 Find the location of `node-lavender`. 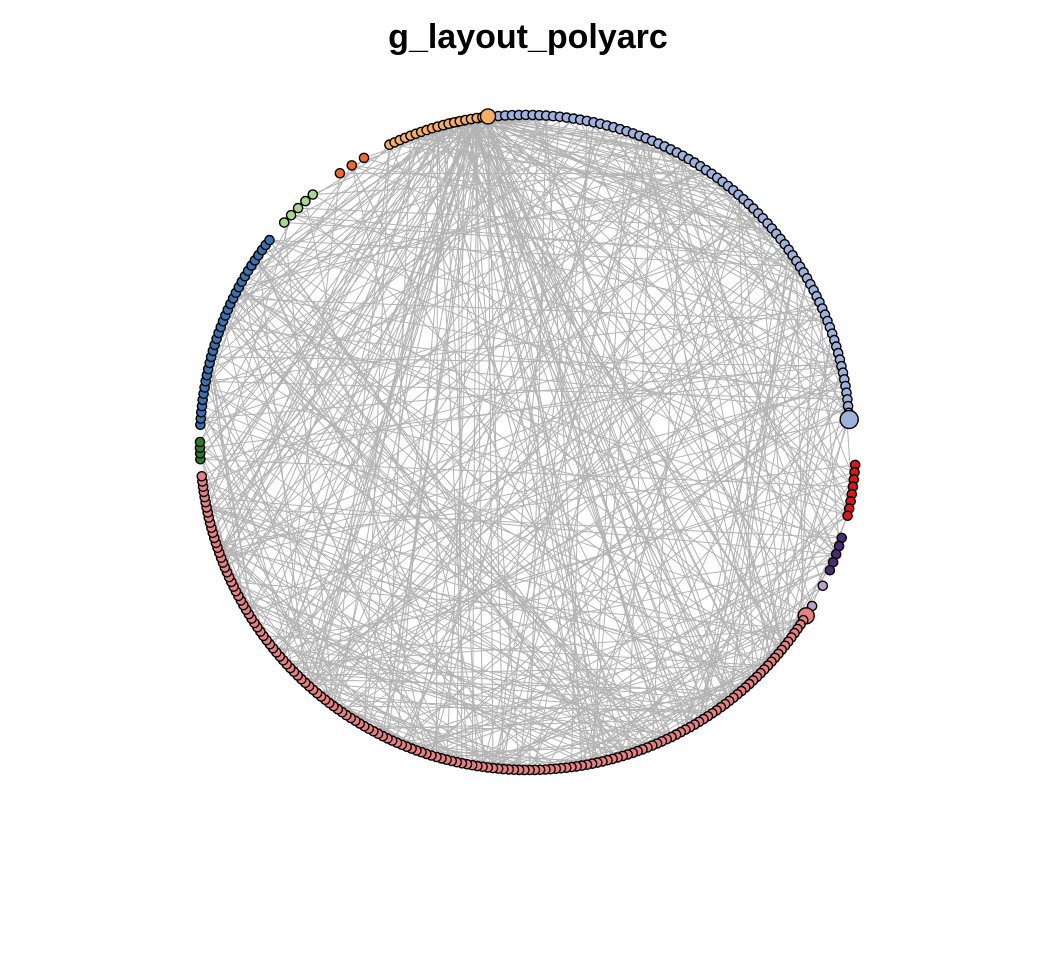

node-lavender is located at coordinates (823, 586).